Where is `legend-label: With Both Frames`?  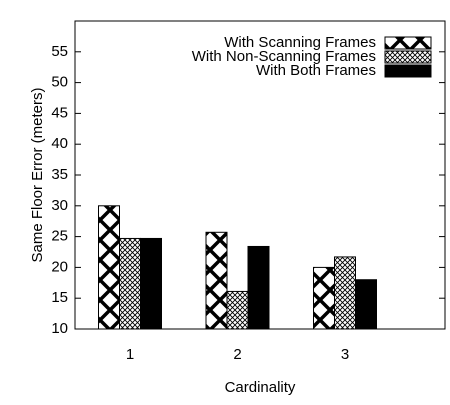
legend-label: With Both Frames is located at coordinates (316, 70).